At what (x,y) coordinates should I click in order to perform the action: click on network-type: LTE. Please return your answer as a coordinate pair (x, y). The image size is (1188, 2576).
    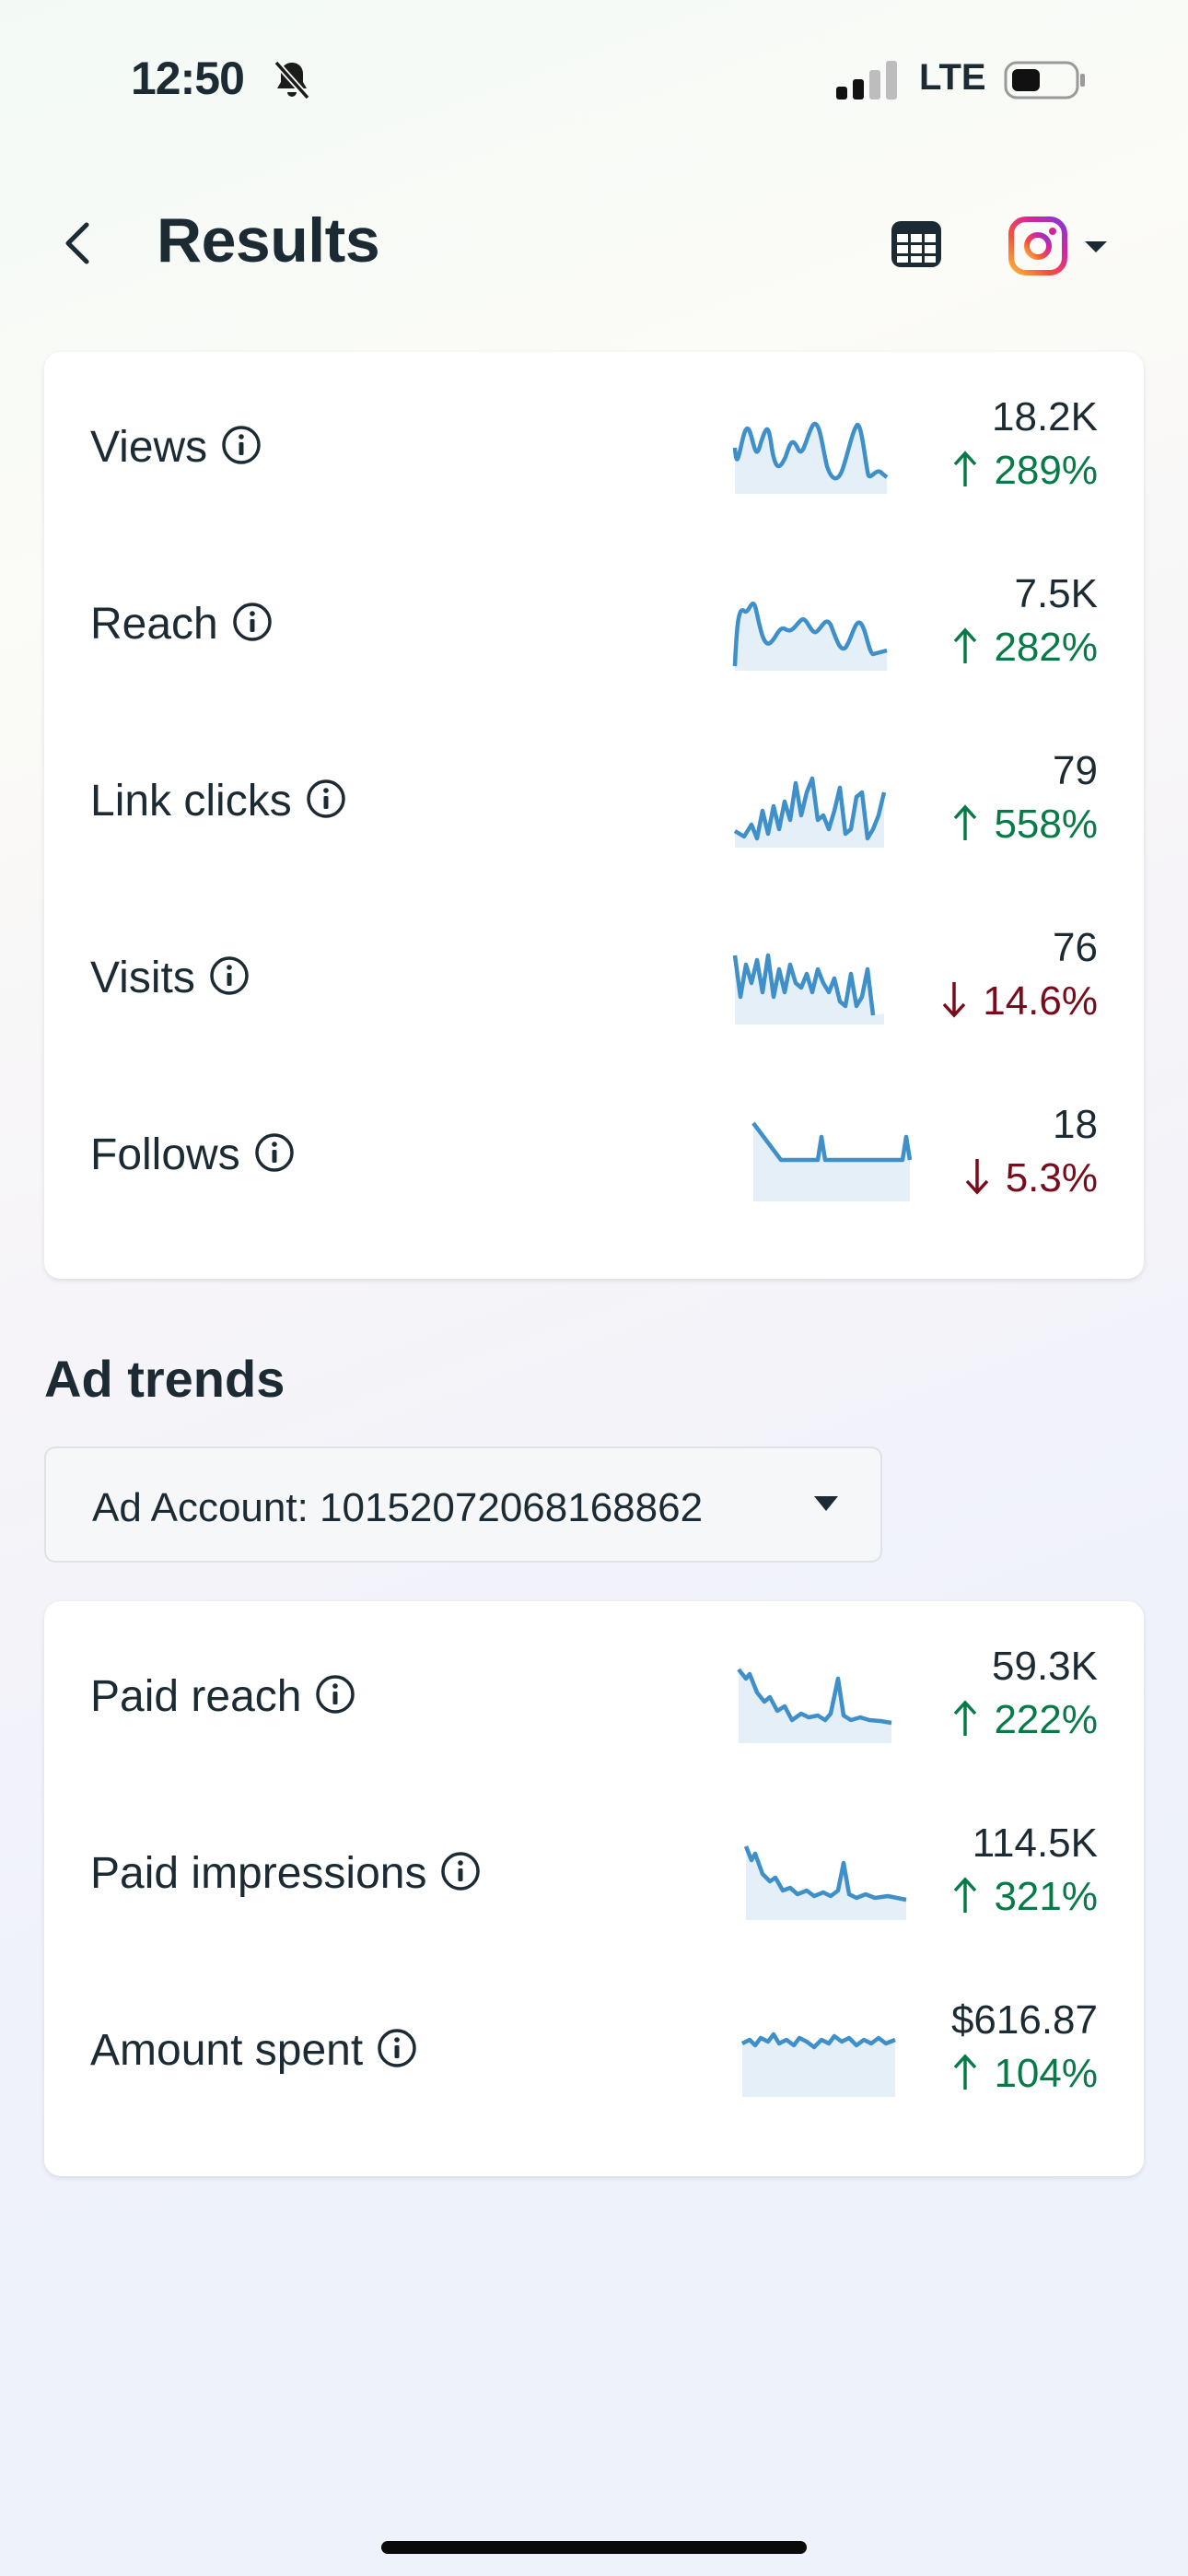
    Looking at the image, I should click on (952, 77).